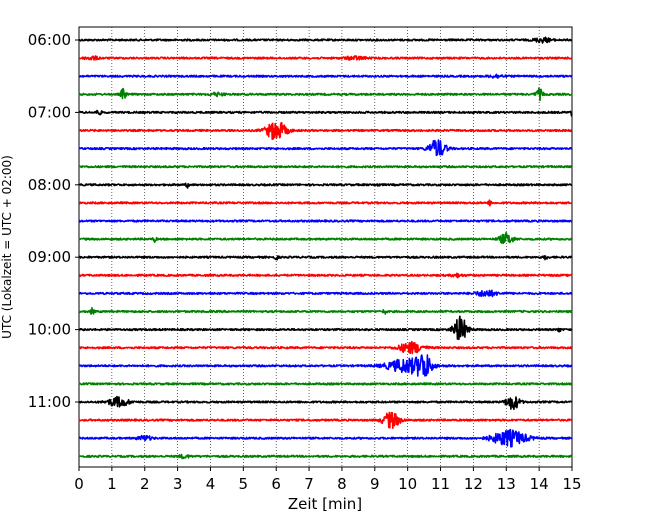 This screenshot has height=520, width=650. What do you see at coordinates (375, 484) in the screenshot?
I see `x-tick-label: 9` at bounding box center [375, 484].